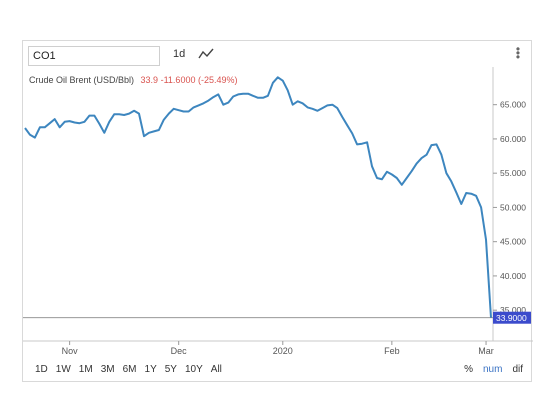 The height and width of the screenshot is (414, 560). What do you see at coordinates (150, 369) in the screenshot?
I see `range-button-1y: 1Y` at bounding box center [150, 369].